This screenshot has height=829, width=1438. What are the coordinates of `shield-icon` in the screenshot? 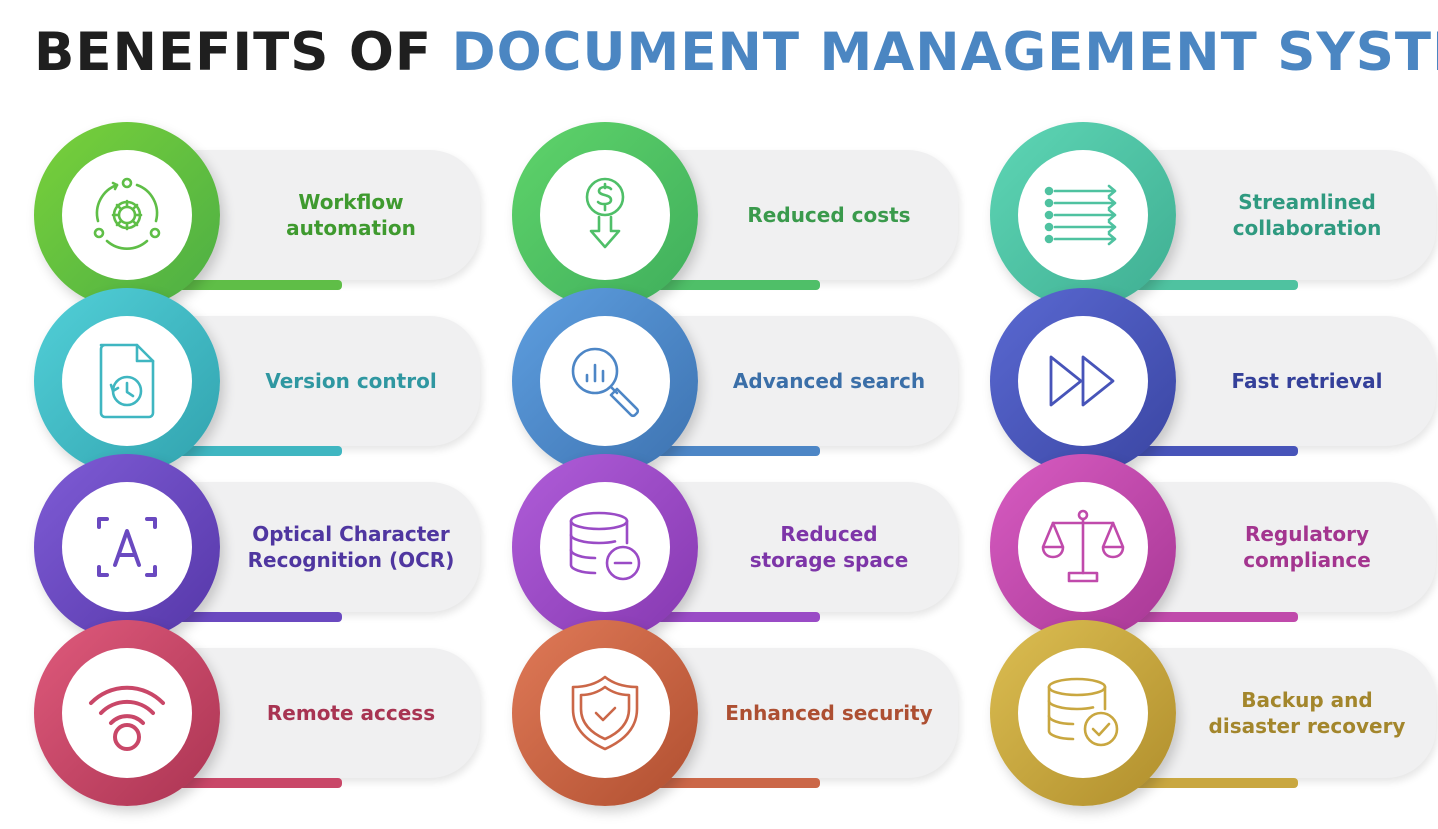 It's located at (605, 713).